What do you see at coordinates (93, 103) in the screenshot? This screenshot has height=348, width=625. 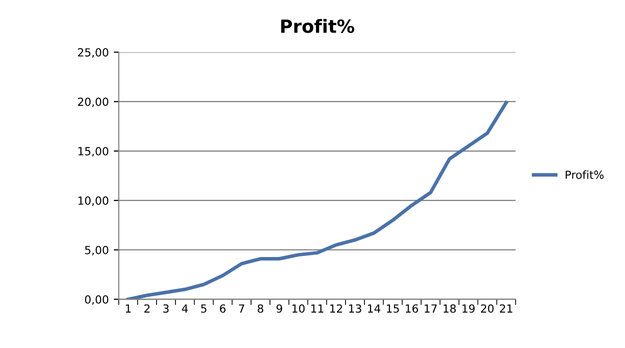 I see `y-tick-label: 20,00` at bounding box center [93, 103].